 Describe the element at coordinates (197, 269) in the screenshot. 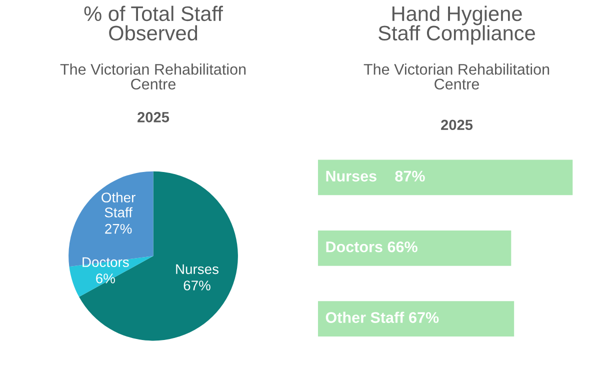

I see `slice-label: Nurses` at that location.